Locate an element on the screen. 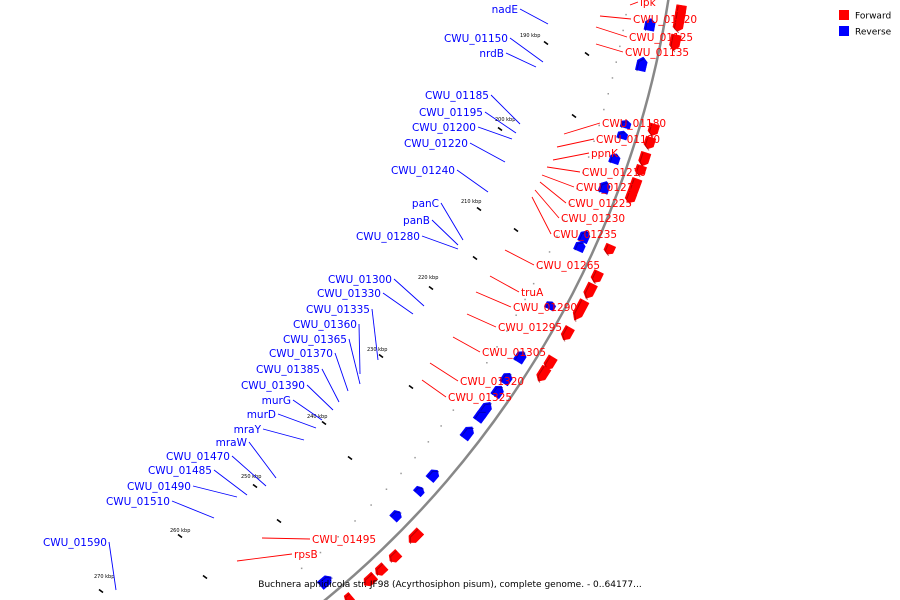  reverse-gene-label-cwu-01390: CWU_01390 is located at coordinates (273, 386).